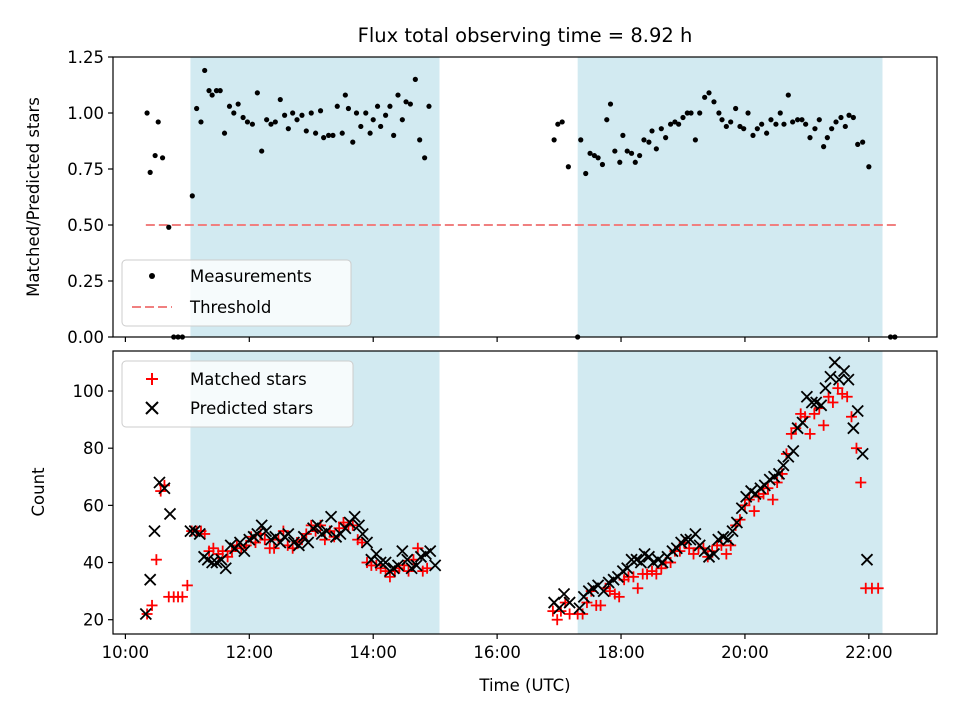 This screenshot has width=960, height=720. Describe the element at coordinates (251, 276) in the screenshot. I see `measurements-legend-label: Measurements` at that location.